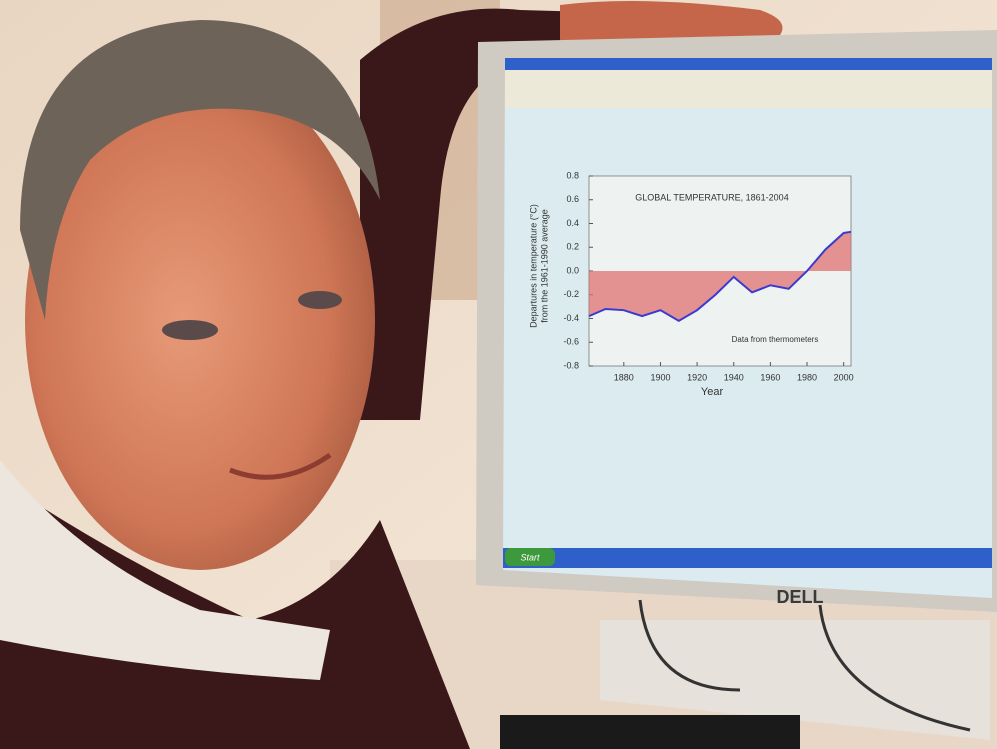 The image size is (997, 749). I want to click on annotation: Data from thermometers, so click(775, 339).